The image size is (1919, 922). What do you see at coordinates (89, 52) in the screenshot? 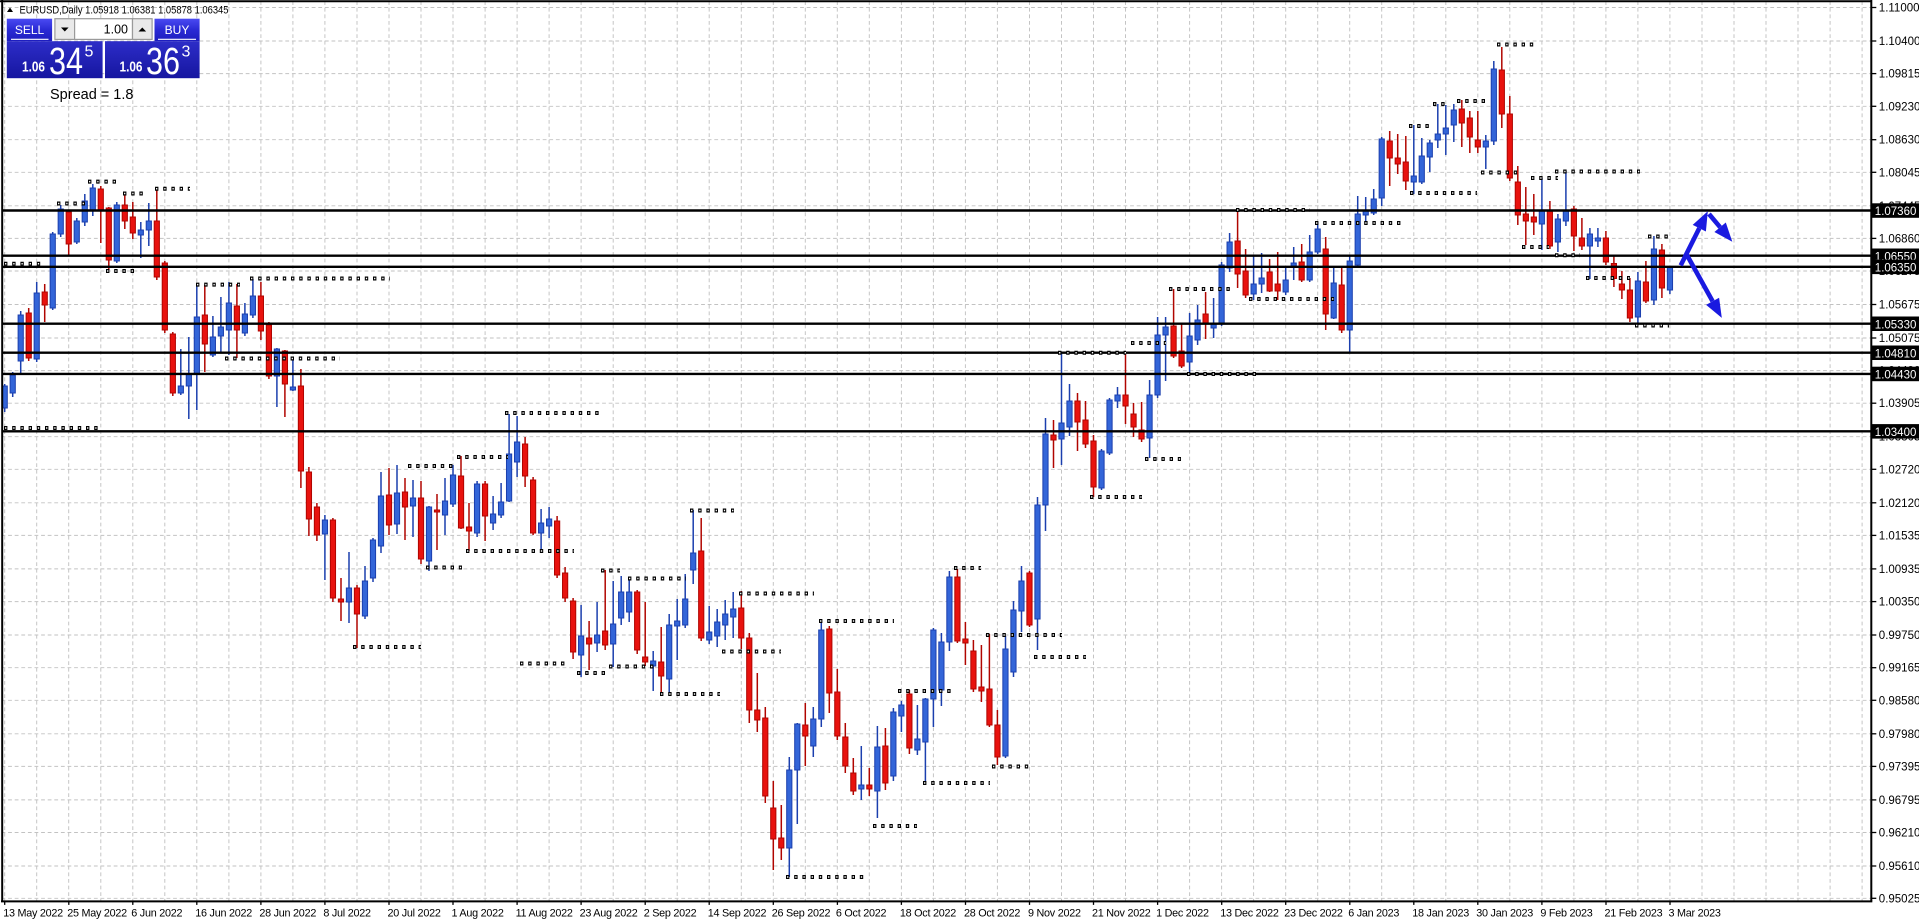
I see `svg-text: 5` at bounding box center [89, 52].